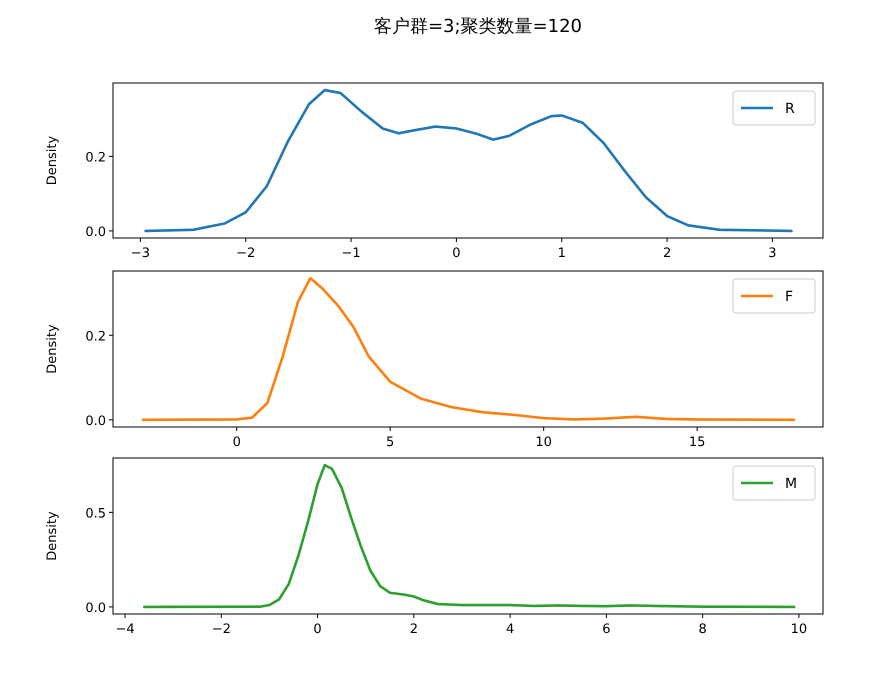 The image size is (887, 681). Describe the element at coordinates (702, 629) in the screenshot. I see `x-tick-label: 8` at that location.